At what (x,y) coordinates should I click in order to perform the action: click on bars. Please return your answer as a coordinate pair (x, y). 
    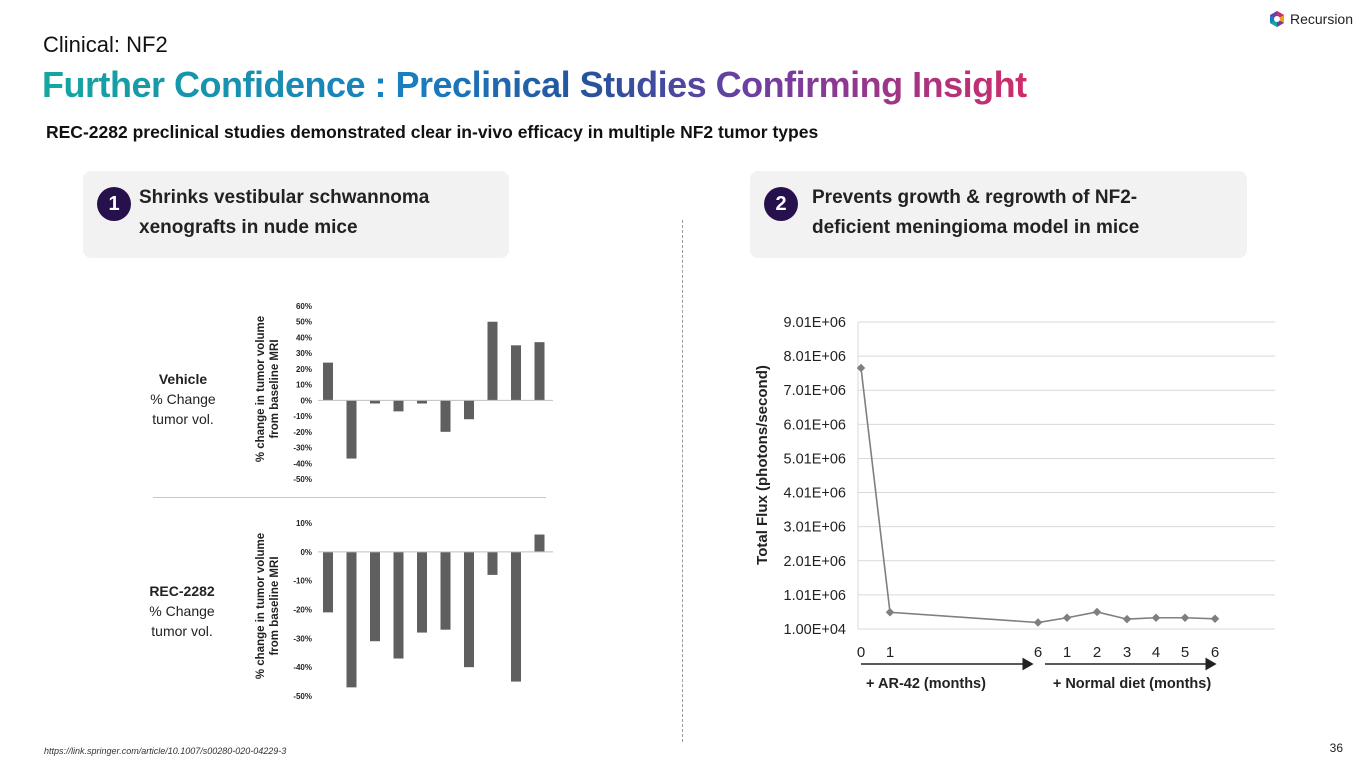
    Looking at the image, I should click on (434, 611).